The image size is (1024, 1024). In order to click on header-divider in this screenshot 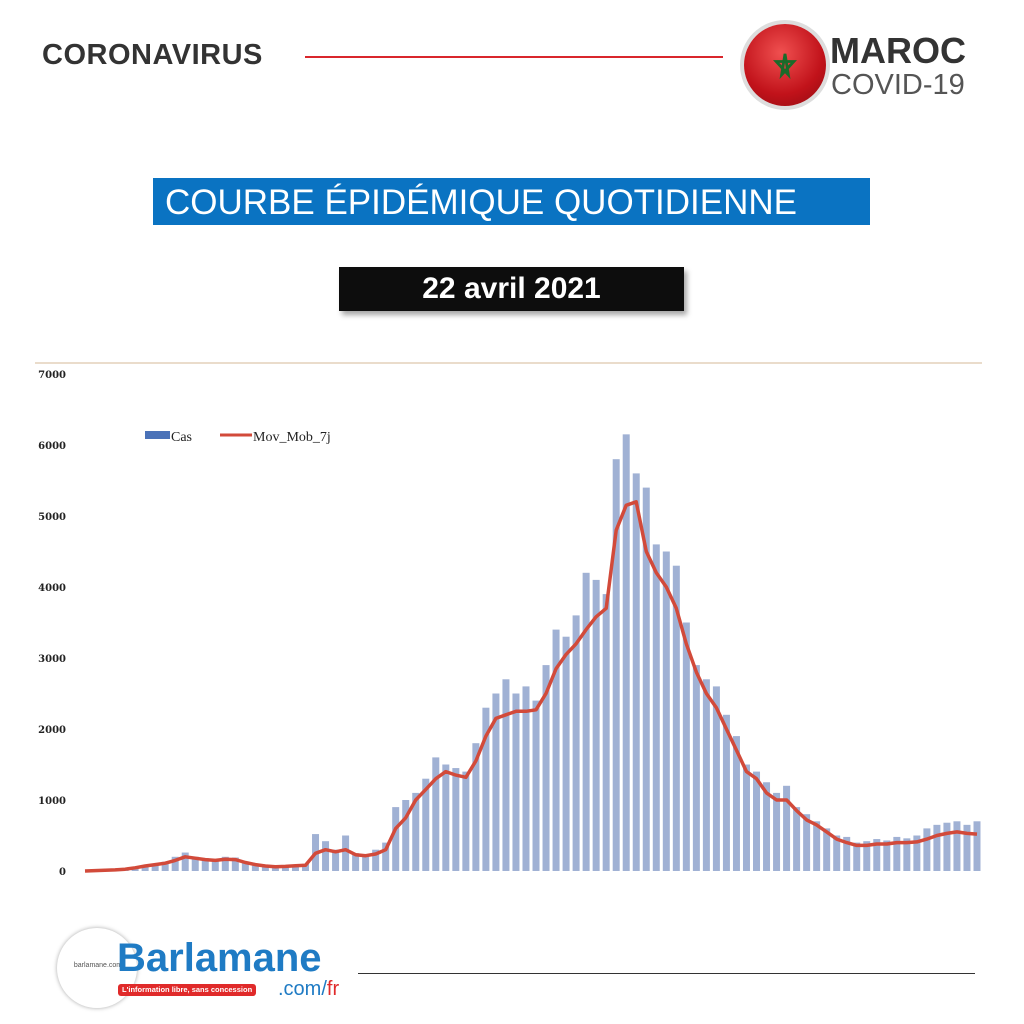, I will do `click(514, 57)`.